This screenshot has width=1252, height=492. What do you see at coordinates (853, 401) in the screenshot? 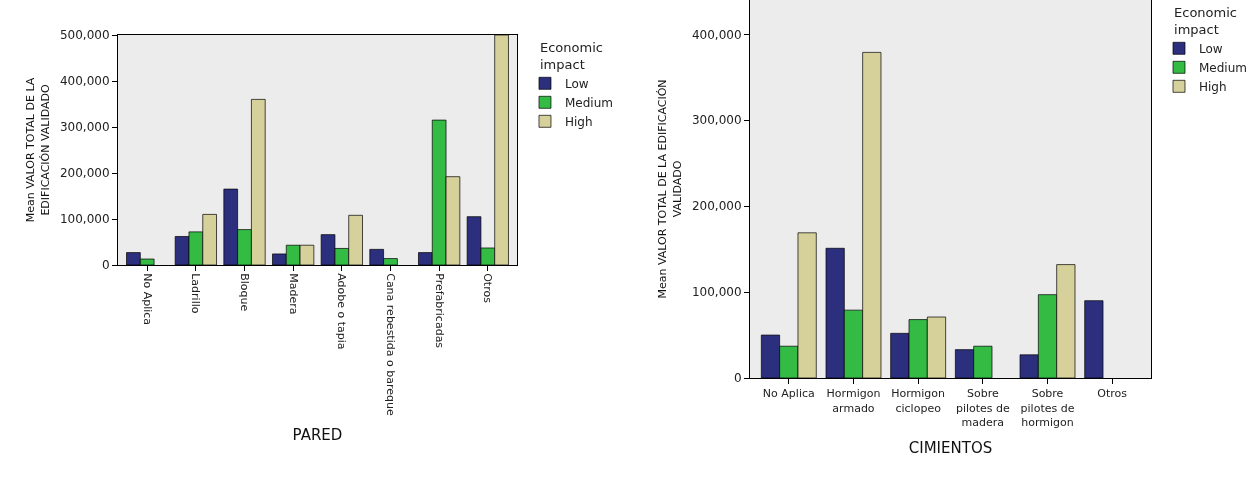
I see `x-tick-label: Hormigon armado` at bounding box center [853, 401].